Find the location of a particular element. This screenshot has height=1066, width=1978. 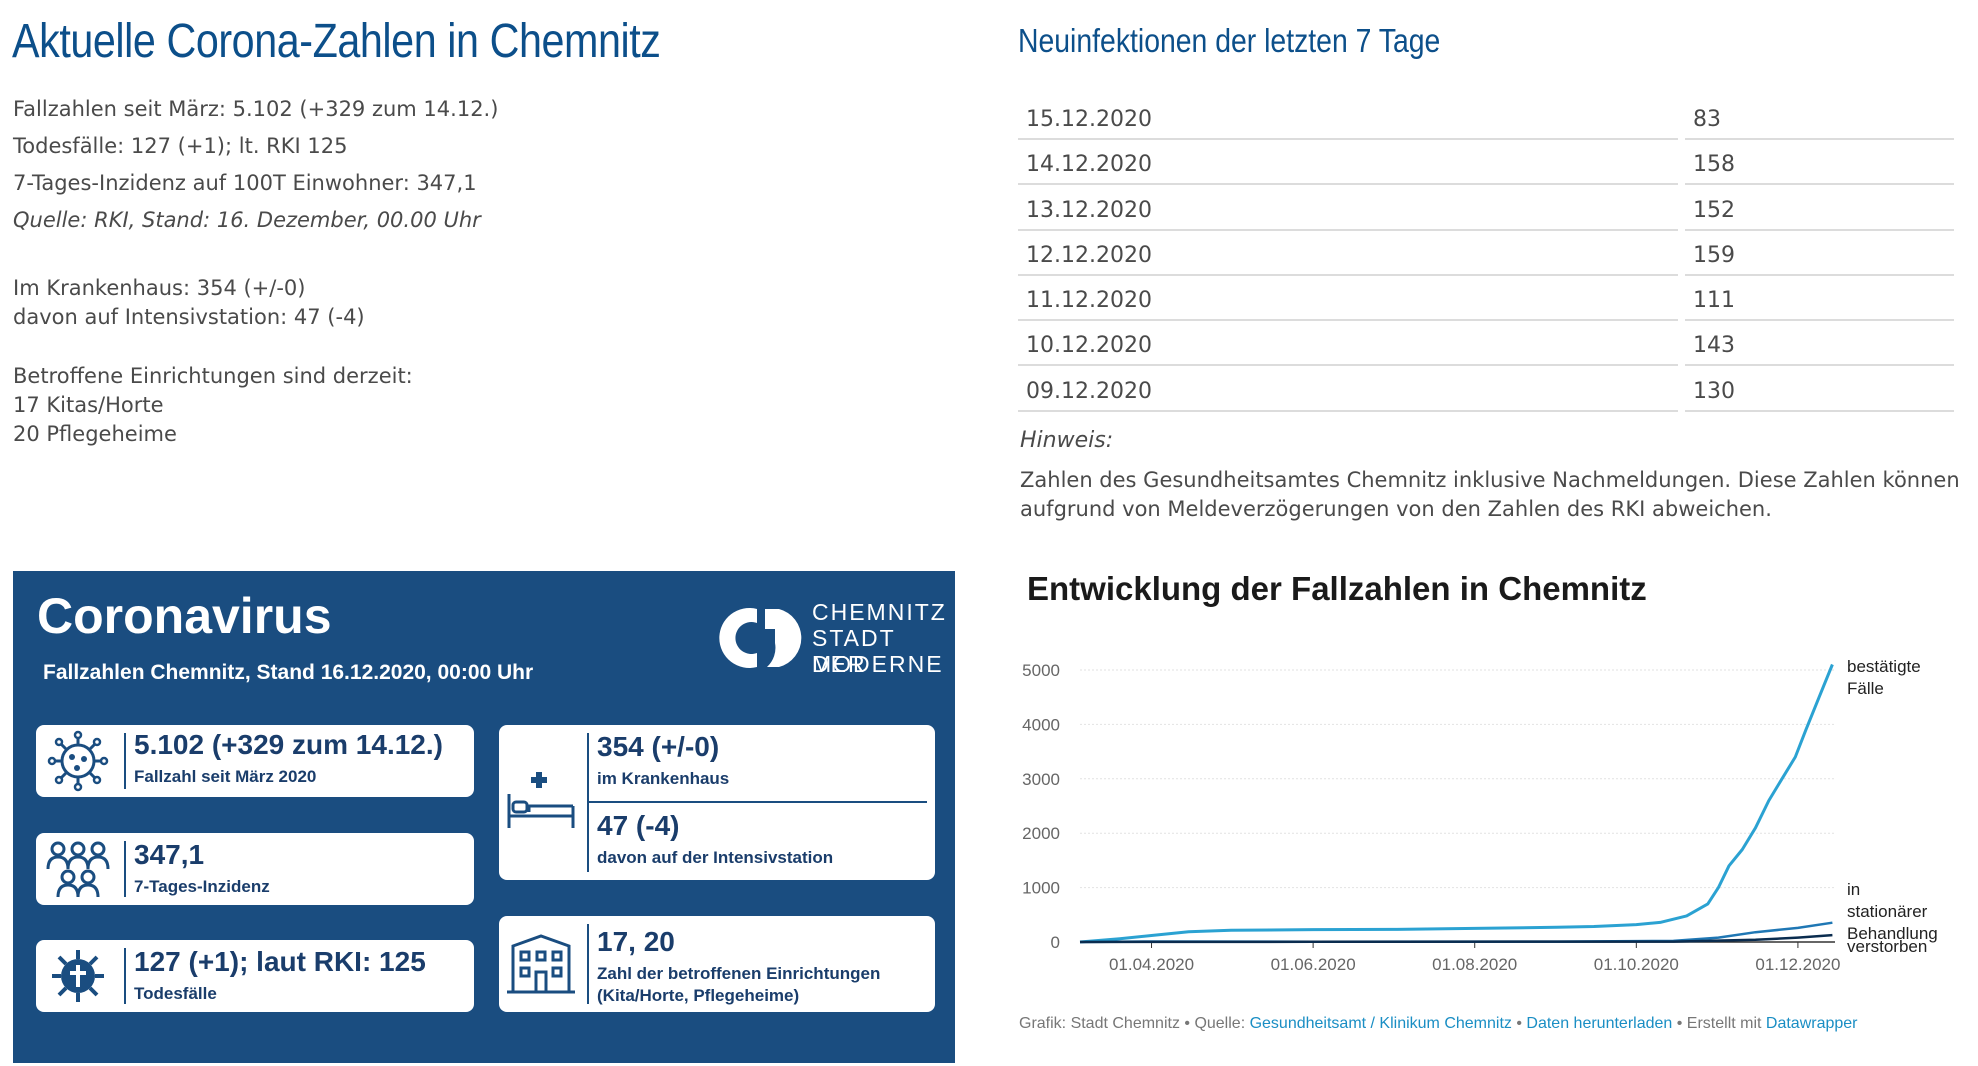

cases-label: Fallzahl seit März 2020 is located at coordinates (225, 776).